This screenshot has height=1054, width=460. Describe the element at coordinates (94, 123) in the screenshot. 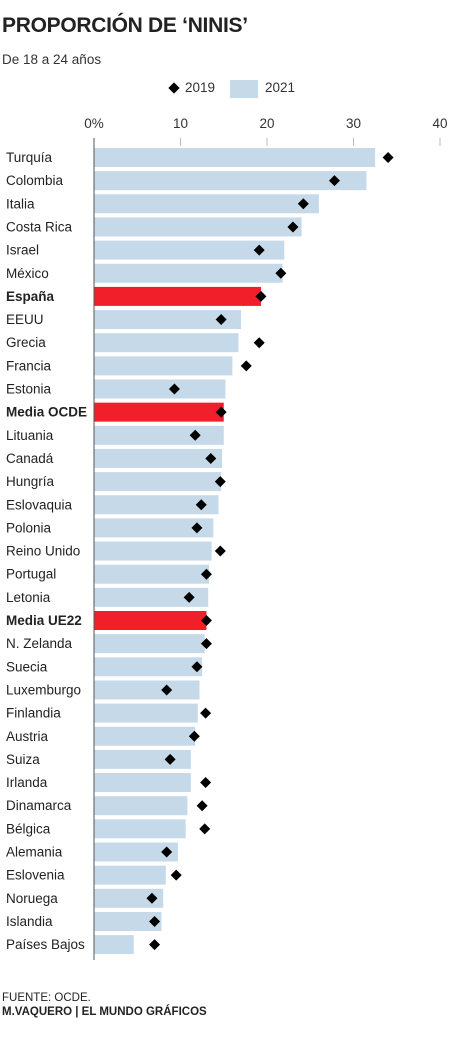

I see `x-tick-label: 0%` at that location.